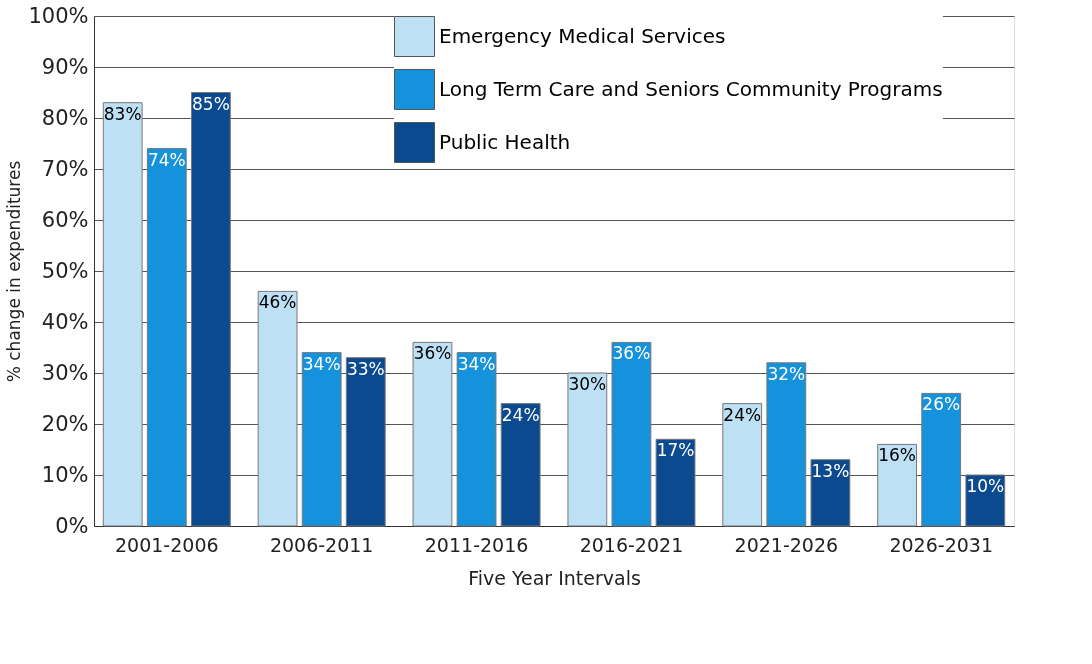 The height and width of the screenshot is (664, 1092). Describe the element at coordinates (675, 450) in the screenshot. I see `data-label: 17%` at that location.